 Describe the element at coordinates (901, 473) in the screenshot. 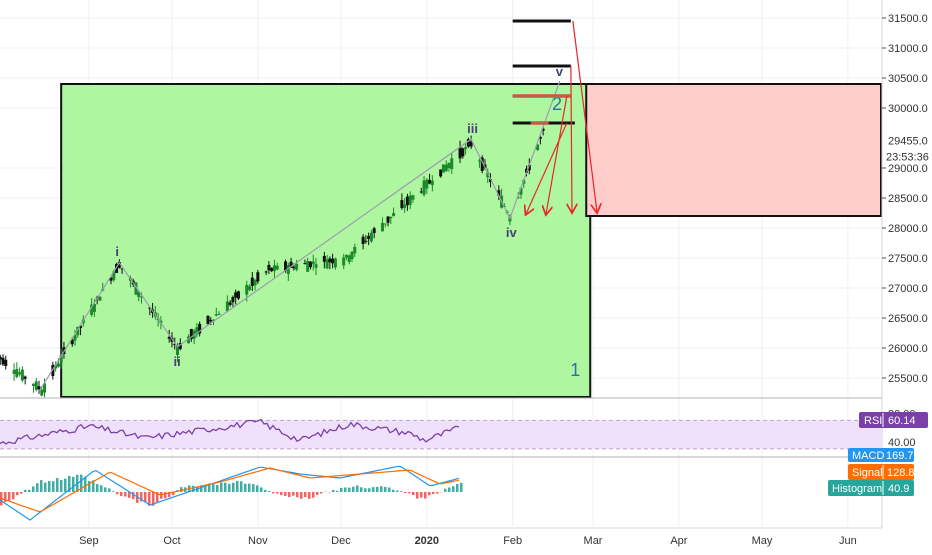

I see `signal-value: 128.8` at that location.